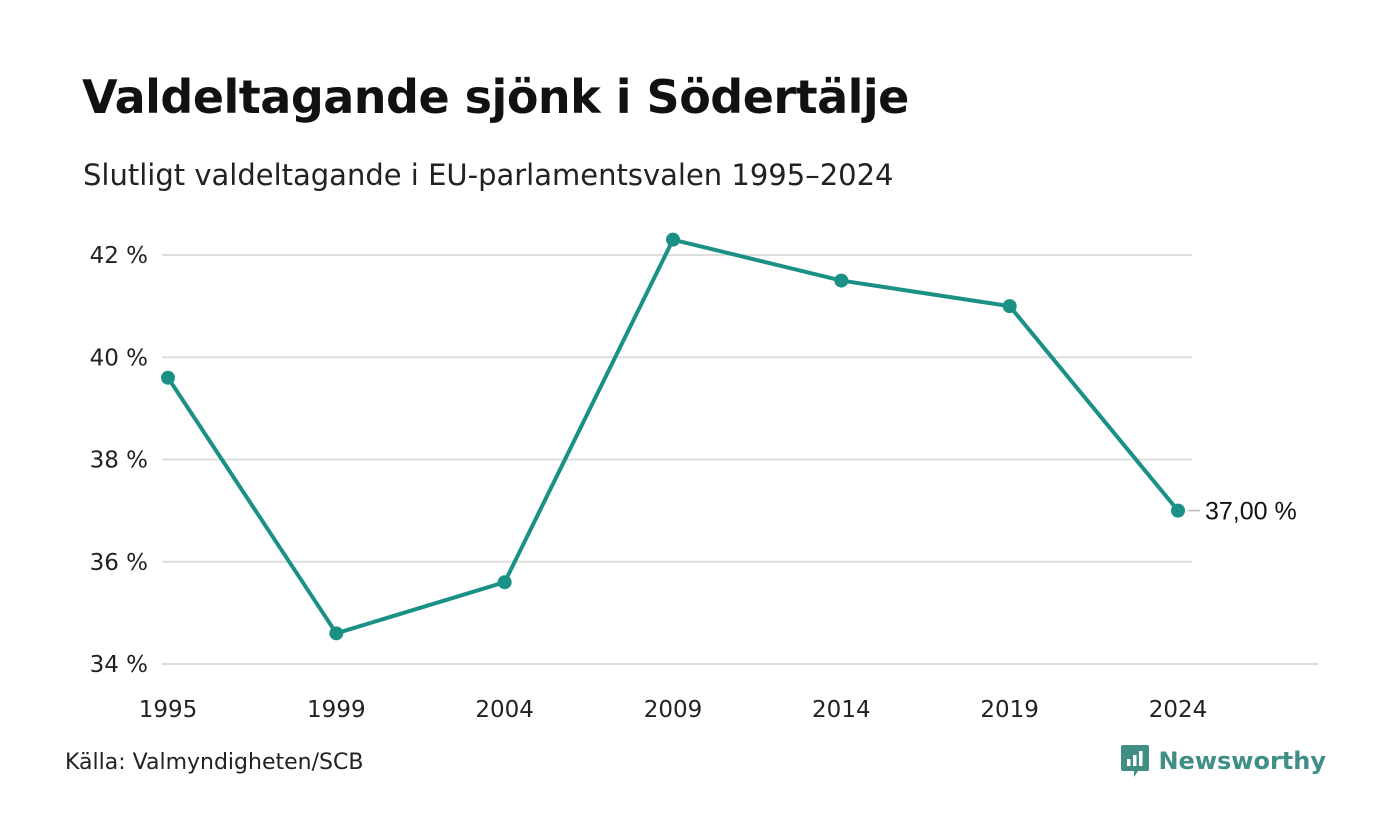 The width and height of the screenshot is (1400, 840). I want to click on x-tick-label: 1995, so click(168, 710).